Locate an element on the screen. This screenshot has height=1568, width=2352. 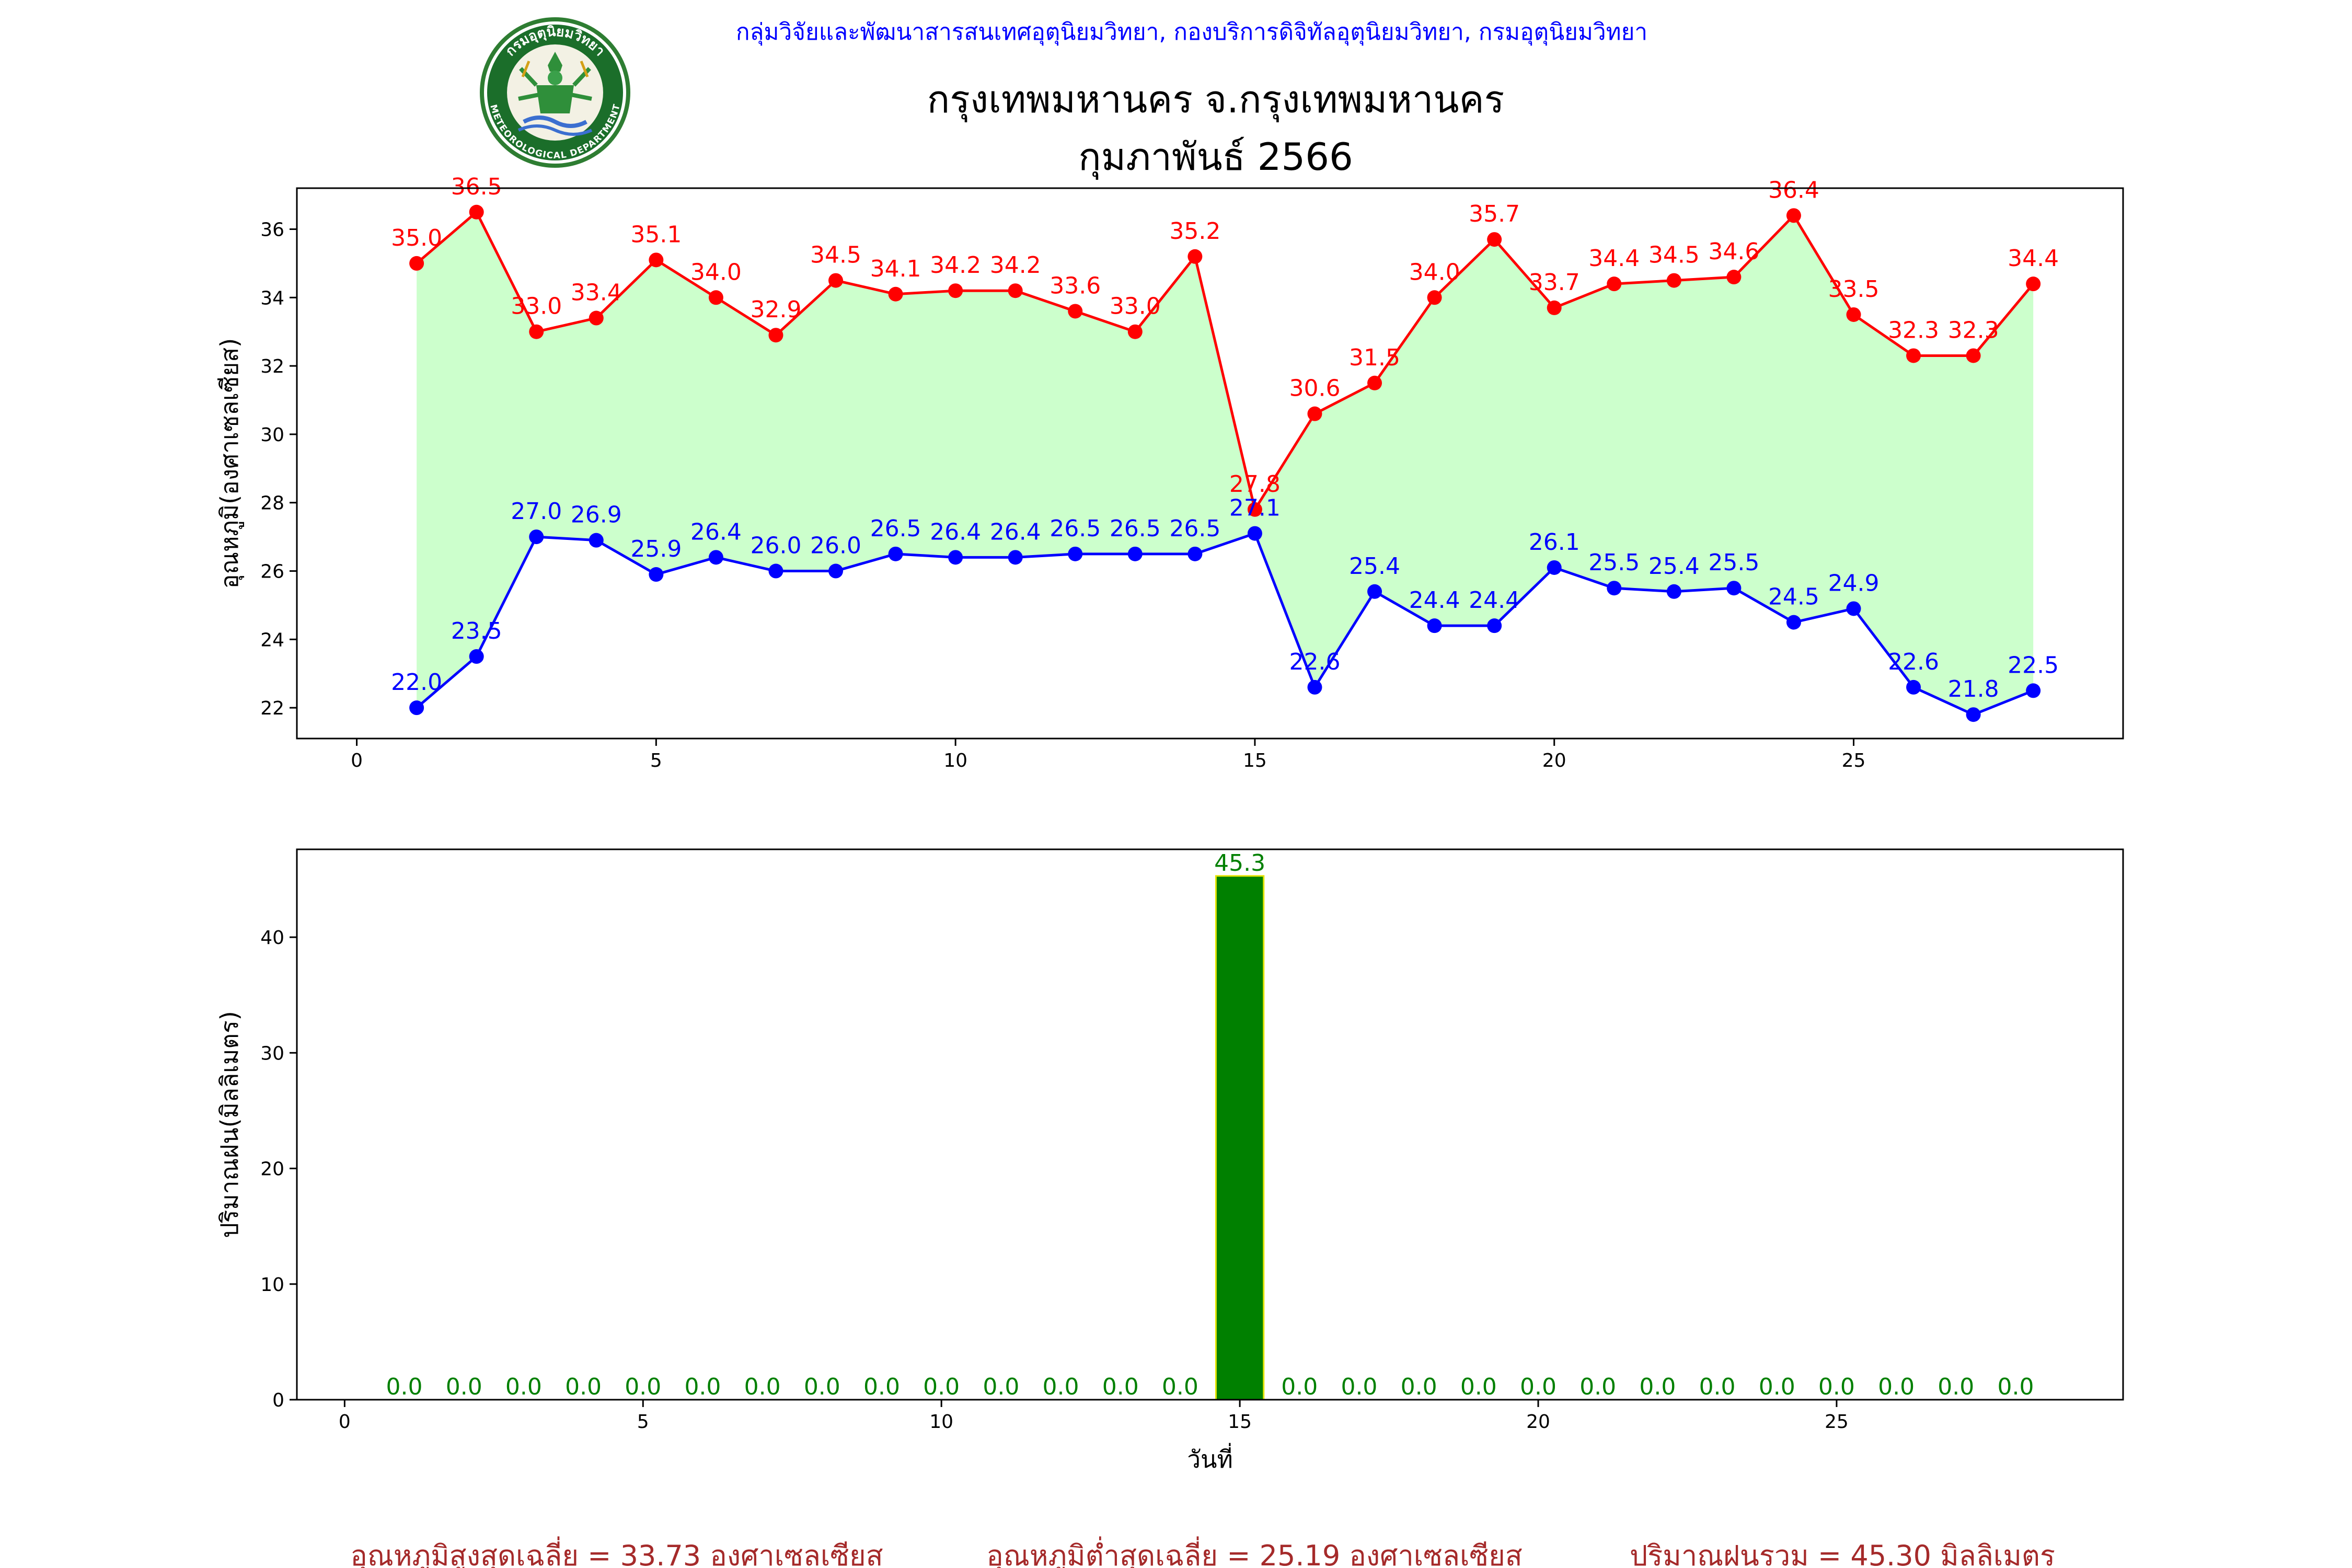
y-tick-label: 22 is located at coordinates (272, 708).